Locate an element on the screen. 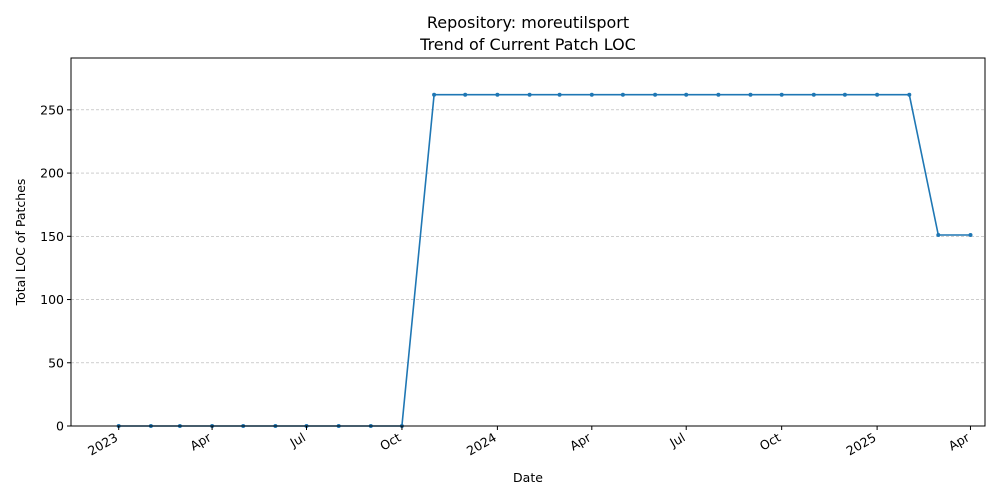 The height and width of the screenshot is (500, 1000). y-axis: 0 50 100 150 200 250 is located at coordinates (55, 268).